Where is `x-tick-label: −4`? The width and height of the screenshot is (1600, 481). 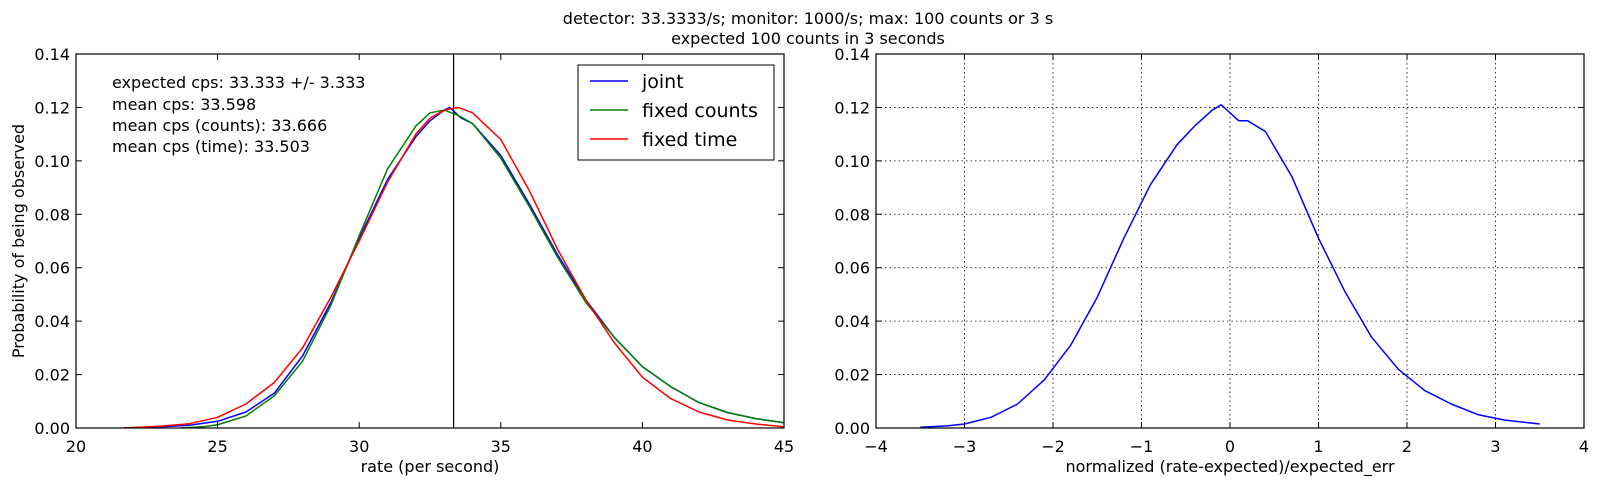
x-tick-label: −4 is located at coordinates (876, 446).